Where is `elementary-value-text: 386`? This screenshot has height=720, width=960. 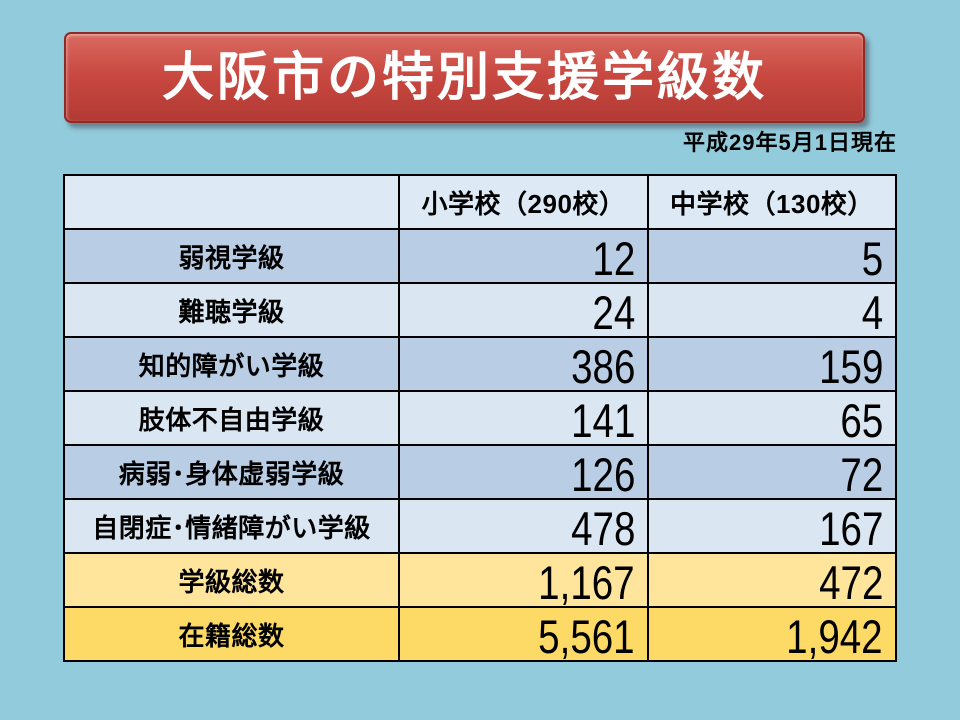 elementary-value-text: 386 is located at coordinates (602, 365).